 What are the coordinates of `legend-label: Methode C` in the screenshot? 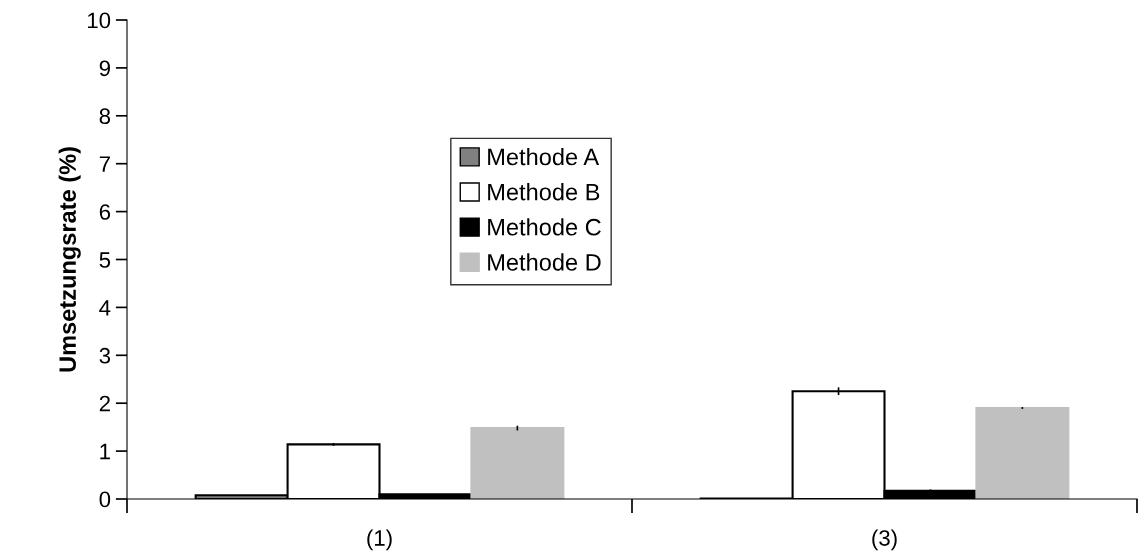 It's located at (544, 227).